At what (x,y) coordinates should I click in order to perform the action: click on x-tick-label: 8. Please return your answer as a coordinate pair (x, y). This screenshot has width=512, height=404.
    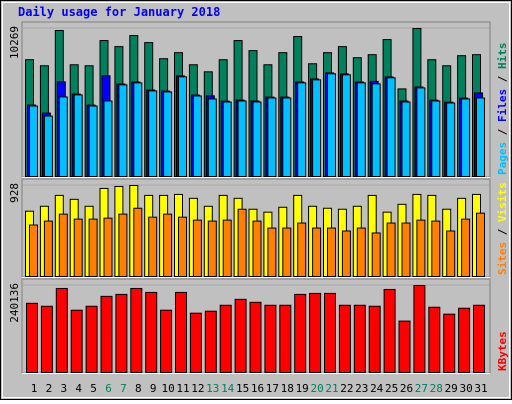
    Looking at the image, I should click on (138, 388).